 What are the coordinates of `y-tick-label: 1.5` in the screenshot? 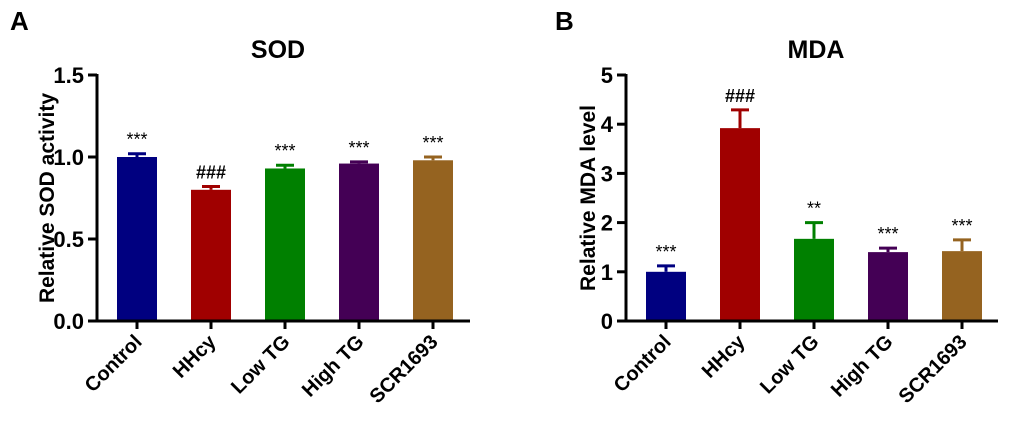 It's located at (68, 75).